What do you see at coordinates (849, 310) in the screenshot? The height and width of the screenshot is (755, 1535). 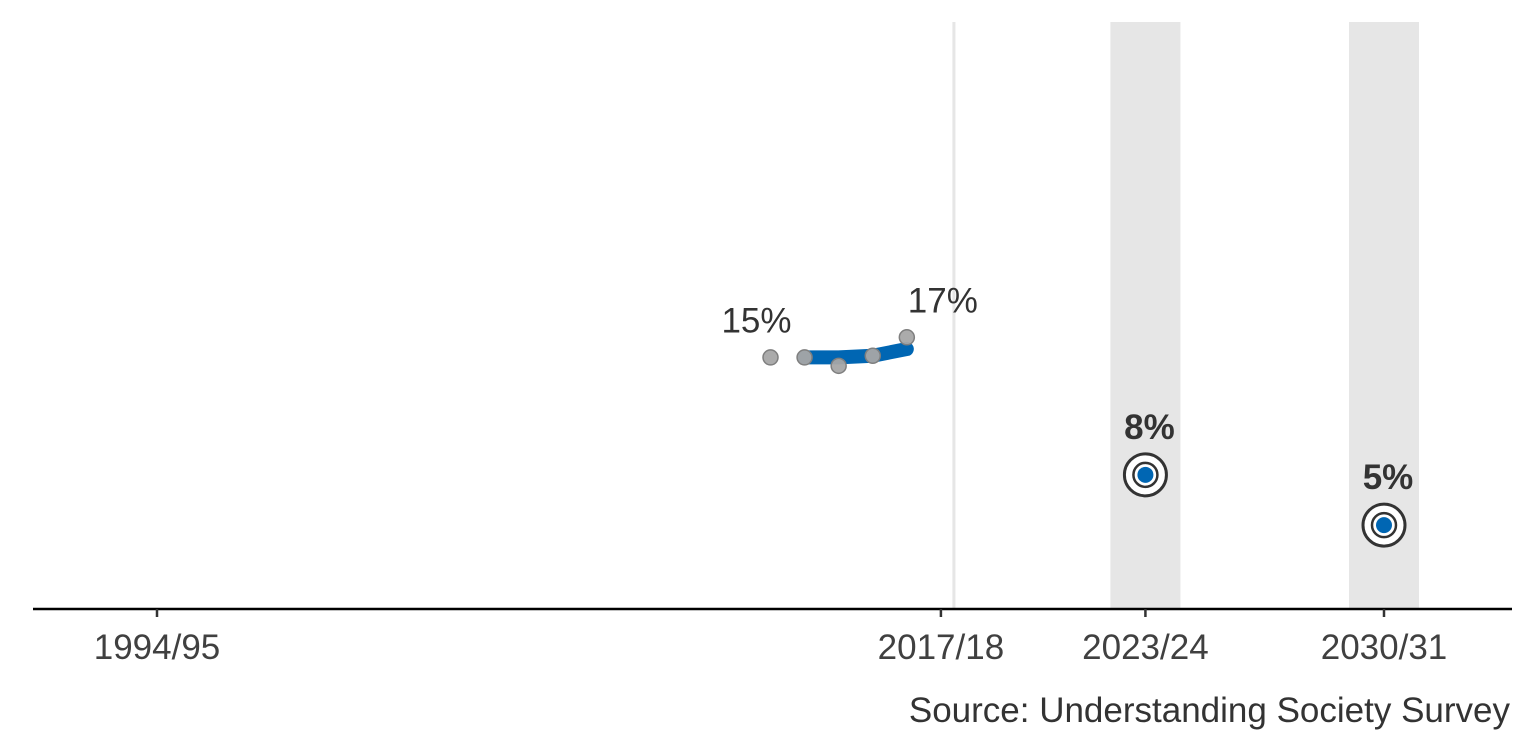 I see `data-labels-group: 15% 17%` at bounding box center [849, 310].